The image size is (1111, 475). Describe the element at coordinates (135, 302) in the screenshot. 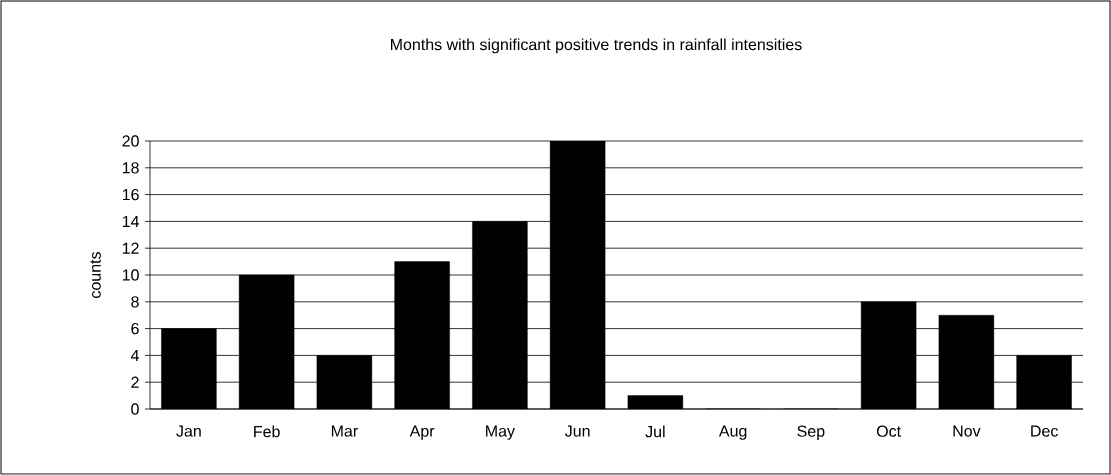

I see `y-tick-label: 8` at that location.